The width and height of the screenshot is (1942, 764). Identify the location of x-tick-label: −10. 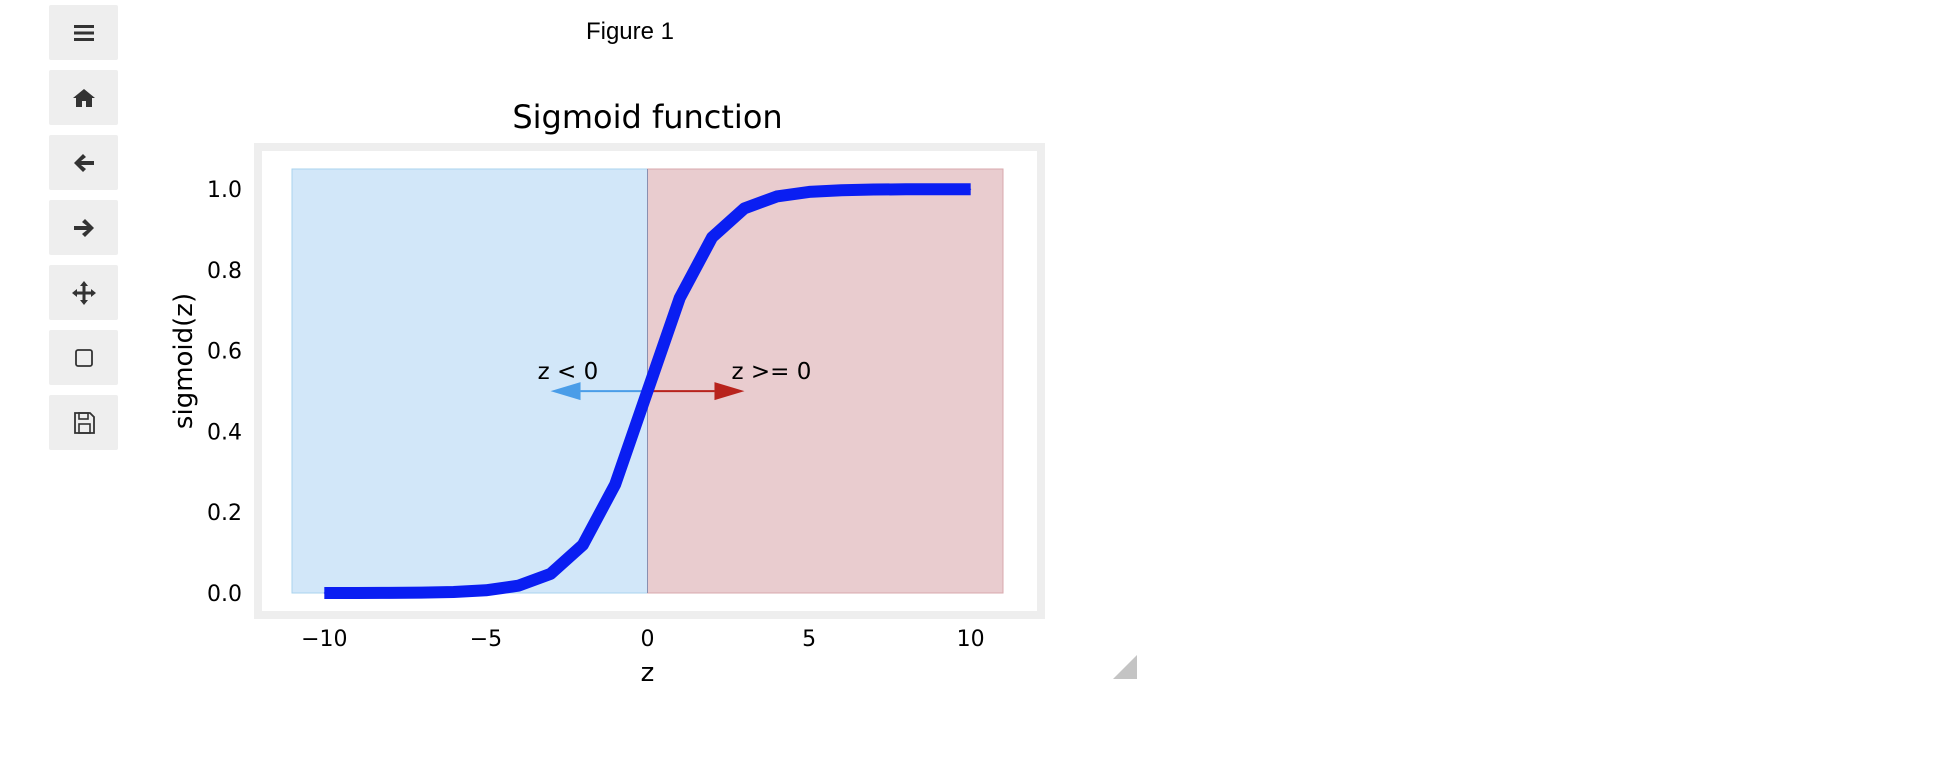
(324, 639).